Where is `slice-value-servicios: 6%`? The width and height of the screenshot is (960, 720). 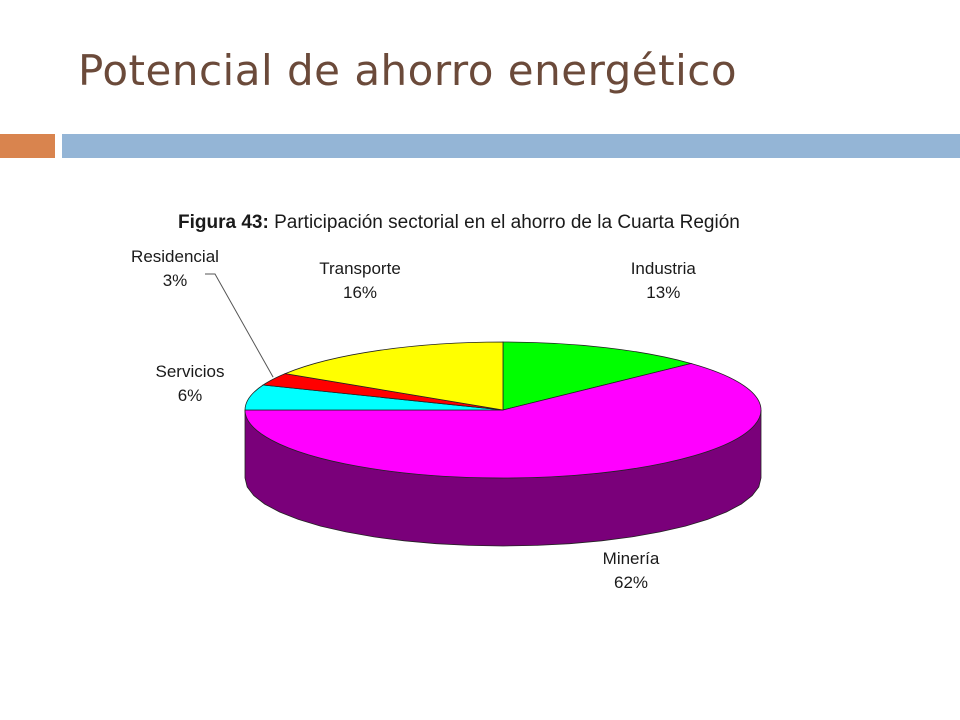 slice-value-servicios: 6% is located at coordinates (190, 395).